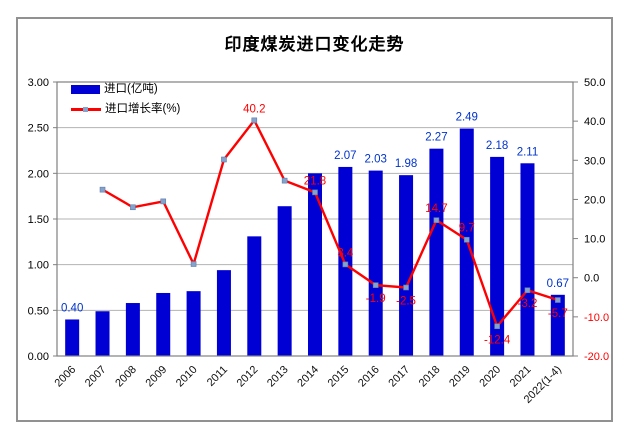 The width and height of the screenshot is (629, 436). Describe the element at coordinates (406, 164) in the screenshot. I see `bar-data-label: 1.98` at that location.